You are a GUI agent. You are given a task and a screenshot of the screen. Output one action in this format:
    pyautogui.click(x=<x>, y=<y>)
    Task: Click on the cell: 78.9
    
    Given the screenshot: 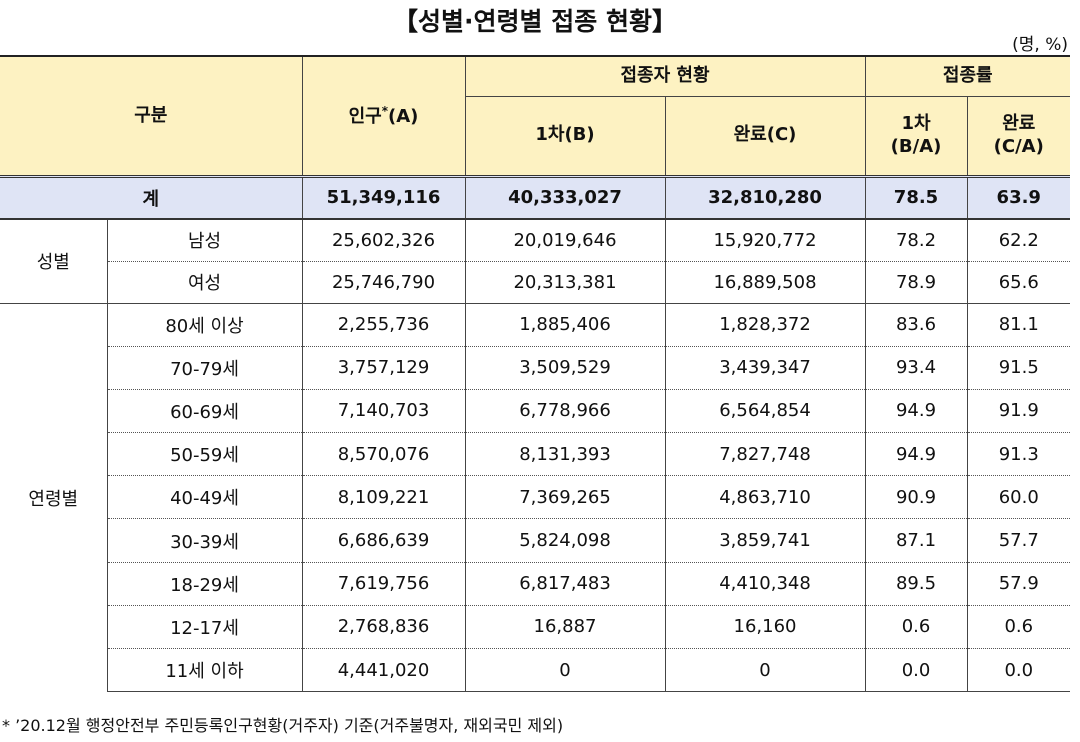 What is the action you would take?
    pyautogui.click(x=916, y=281)
    